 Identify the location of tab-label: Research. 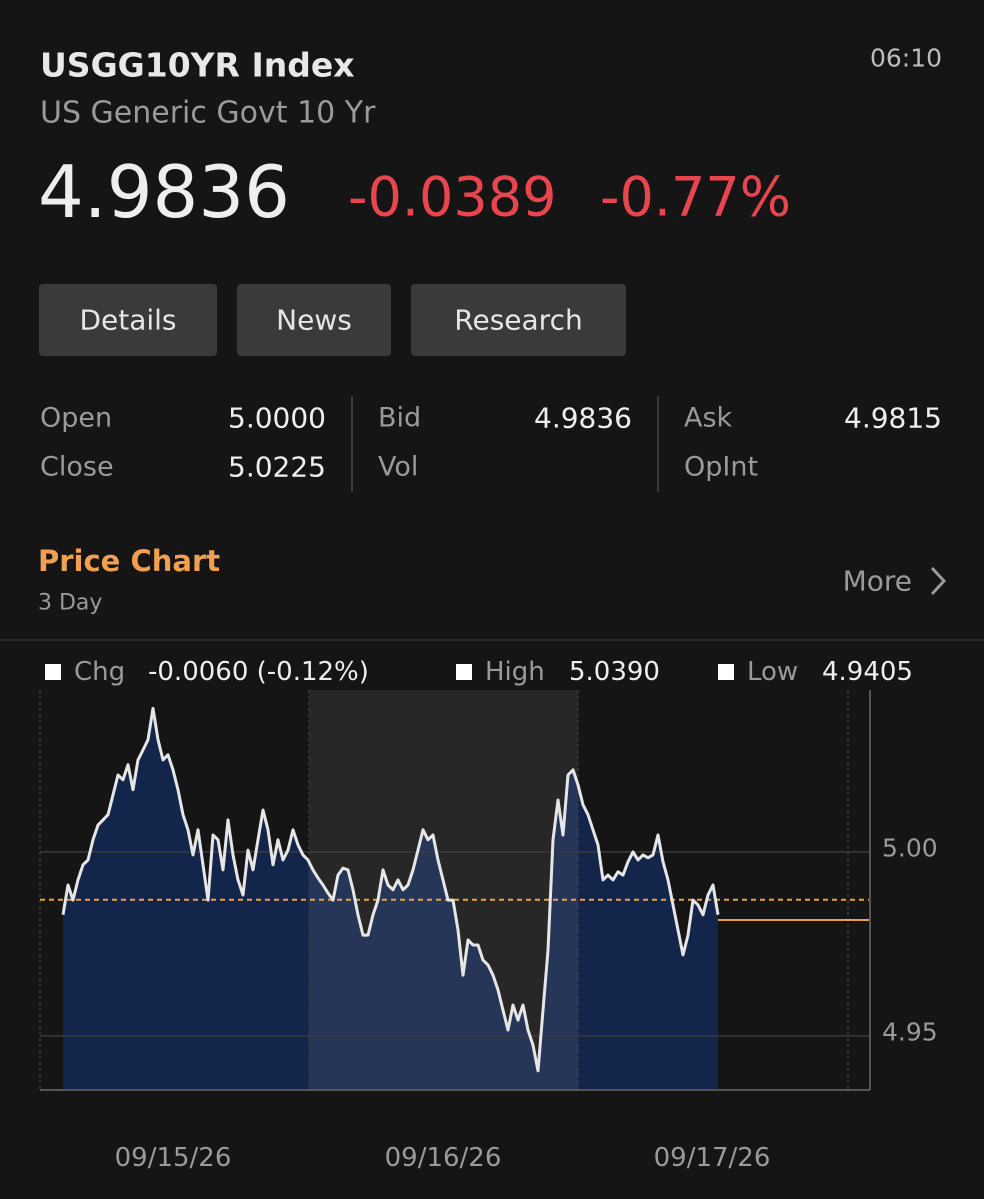
(518, 320).